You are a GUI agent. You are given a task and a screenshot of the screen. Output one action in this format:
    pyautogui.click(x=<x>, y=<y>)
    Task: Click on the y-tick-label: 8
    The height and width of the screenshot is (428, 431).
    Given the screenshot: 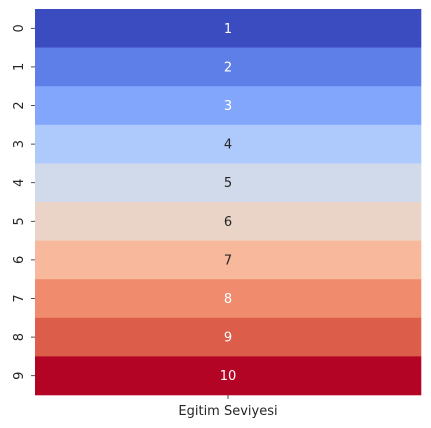 What is the action you would take?
    pyautogui.click(x=19, y=337)
    